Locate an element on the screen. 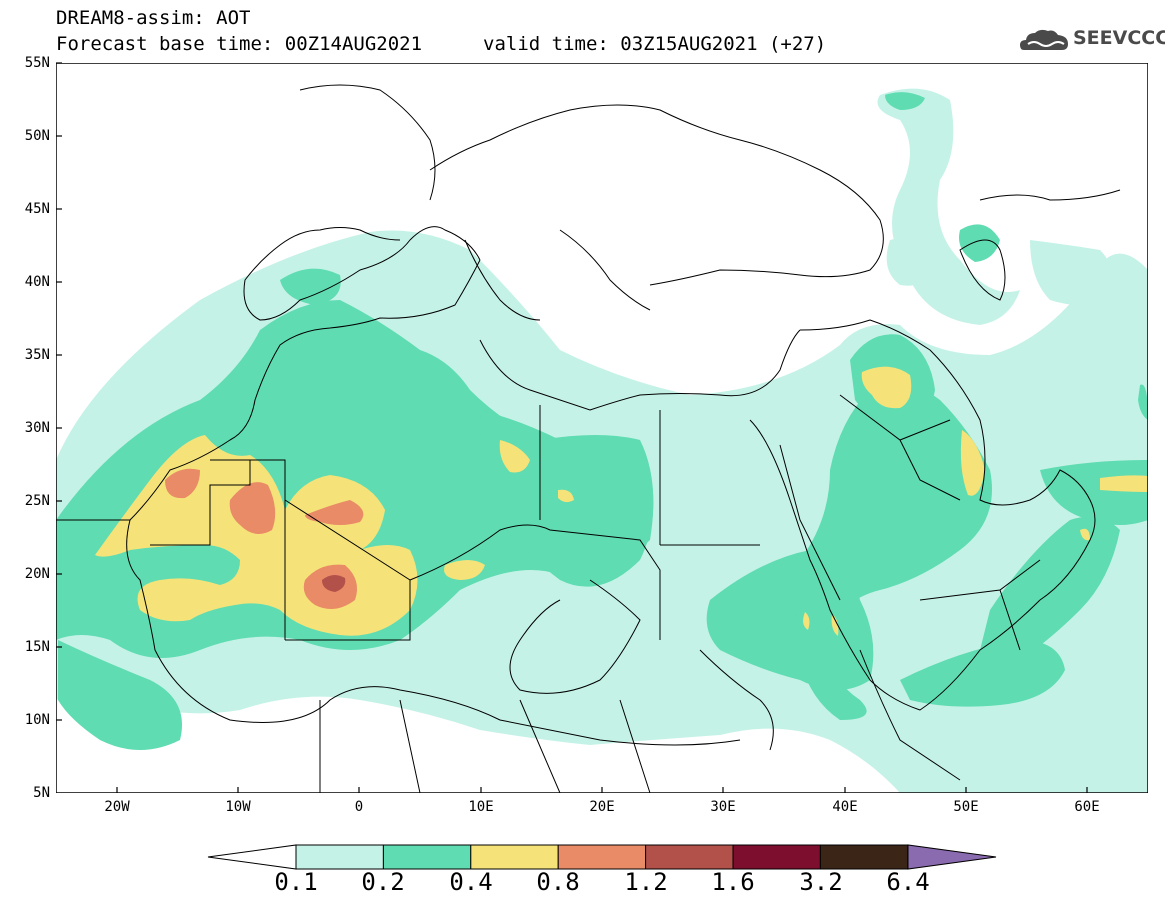  lat-label: 40N is located at coordinates (37, 282).